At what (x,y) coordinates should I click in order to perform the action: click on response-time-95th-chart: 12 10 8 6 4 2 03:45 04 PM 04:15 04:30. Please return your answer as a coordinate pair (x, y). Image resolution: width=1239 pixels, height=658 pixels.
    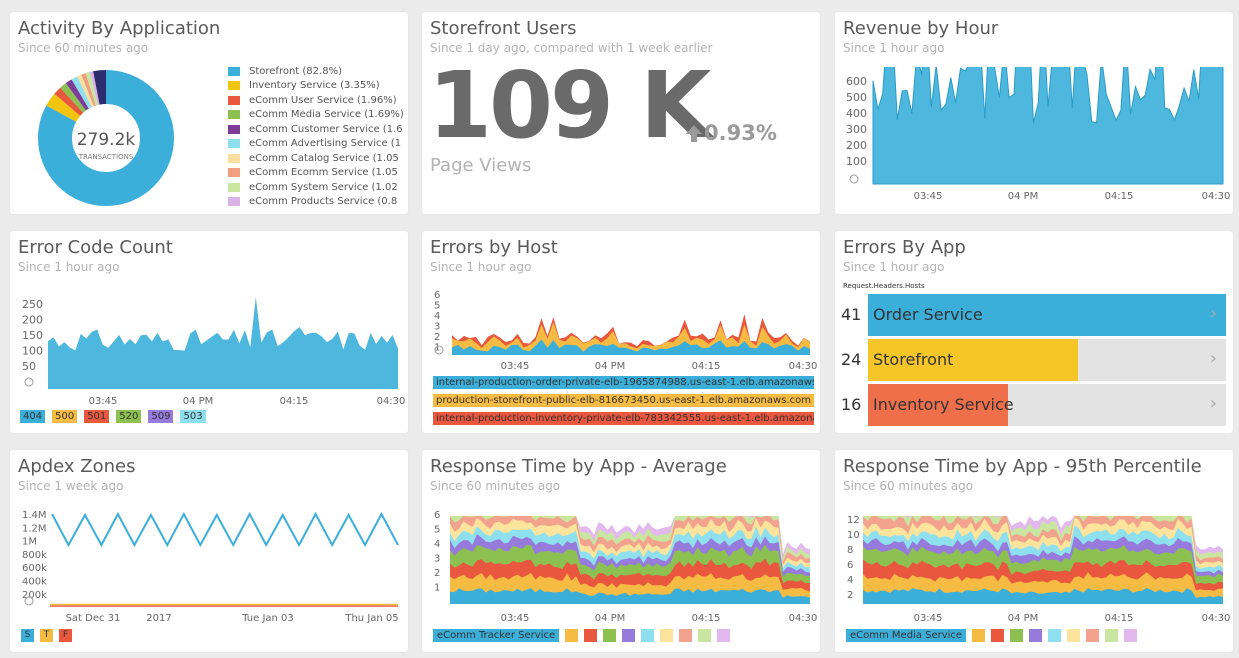
    Looking at the image, I should click on (1034, 567).